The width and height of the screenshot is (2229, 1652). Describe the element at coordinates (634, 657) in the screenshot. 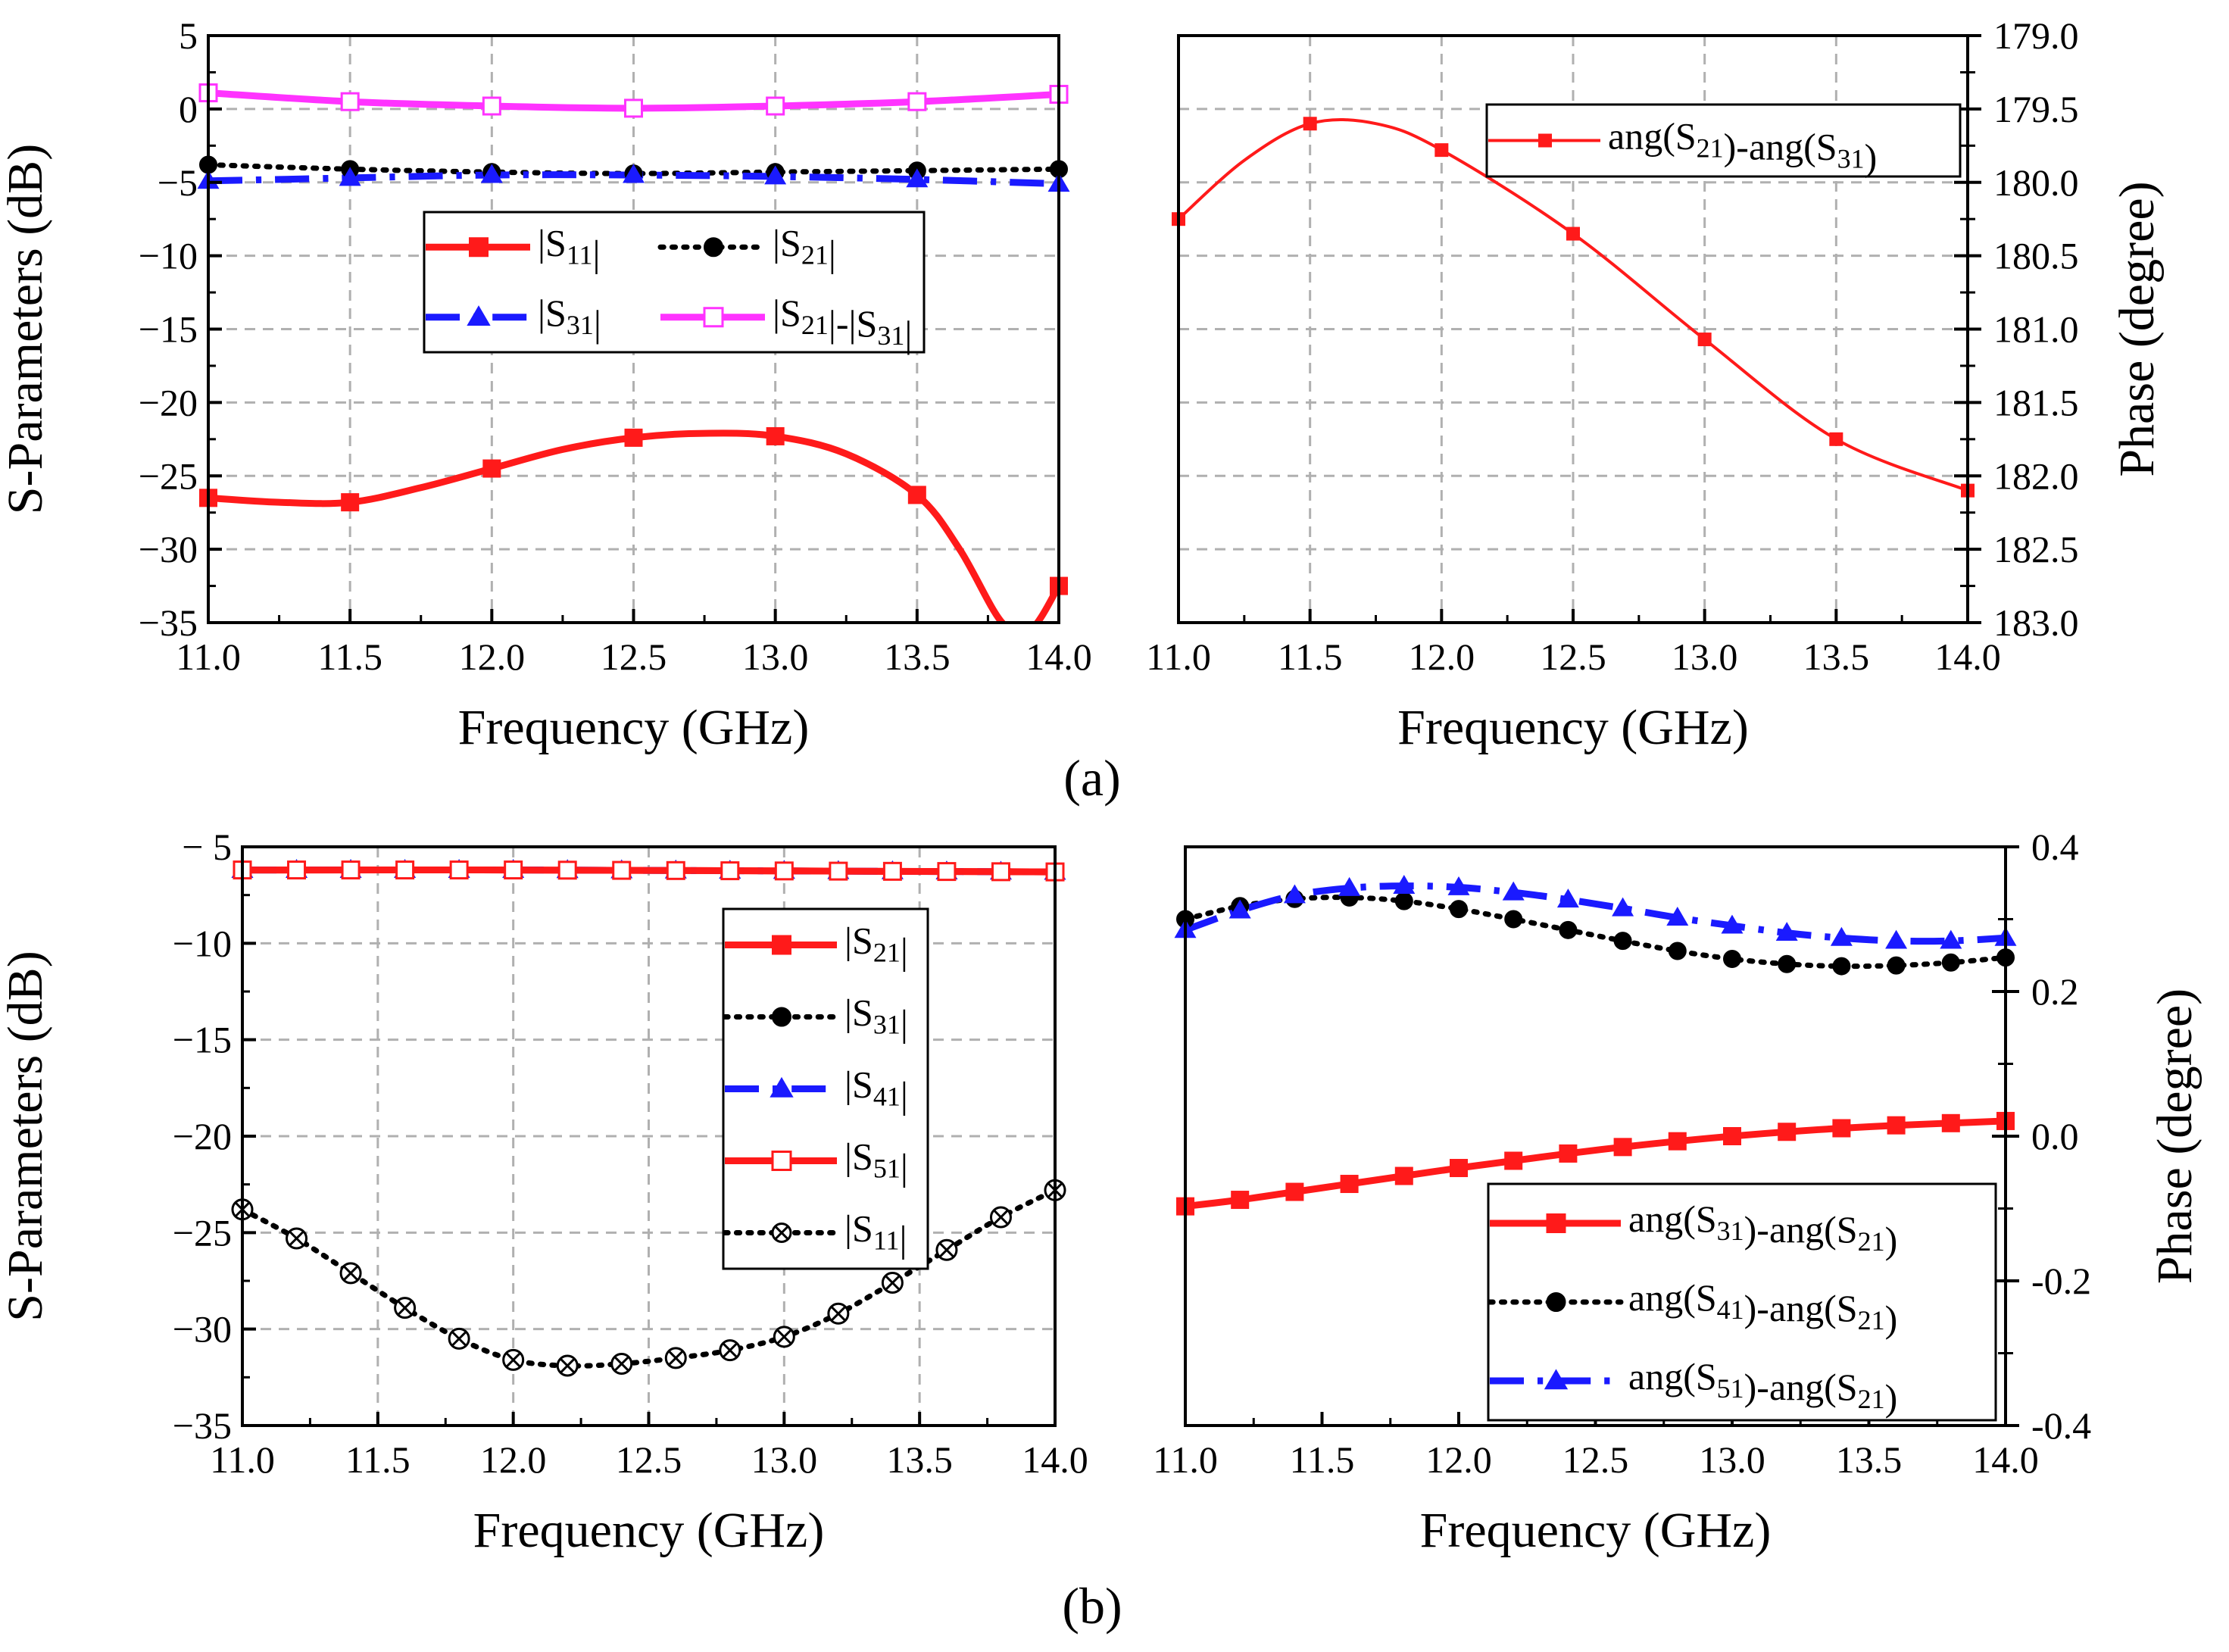

I see `x-tick-label: 12.5` at that location.